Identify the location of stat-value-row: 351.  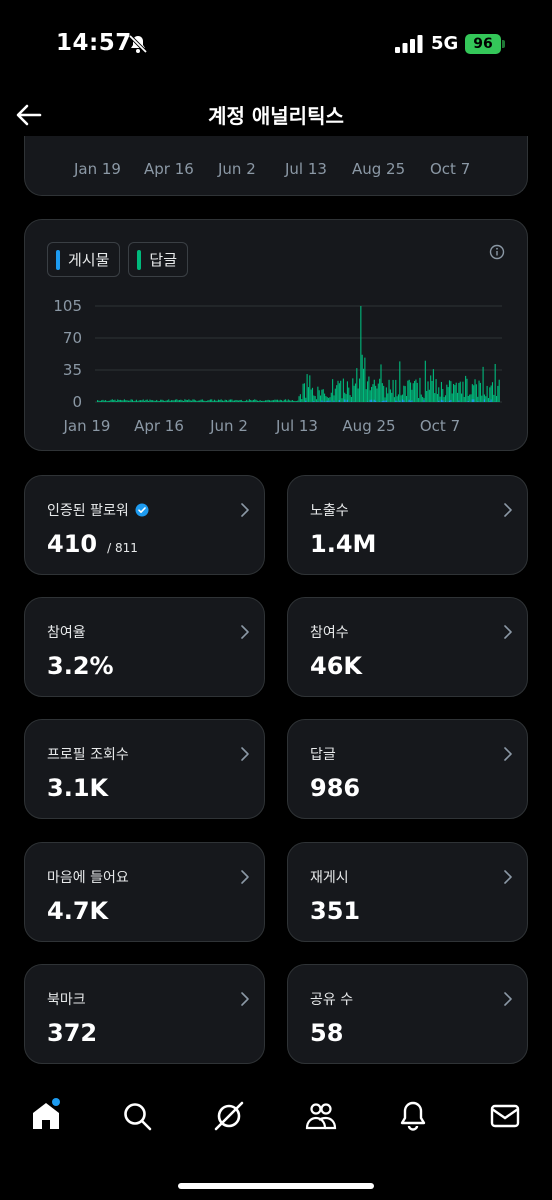
(335, 911).